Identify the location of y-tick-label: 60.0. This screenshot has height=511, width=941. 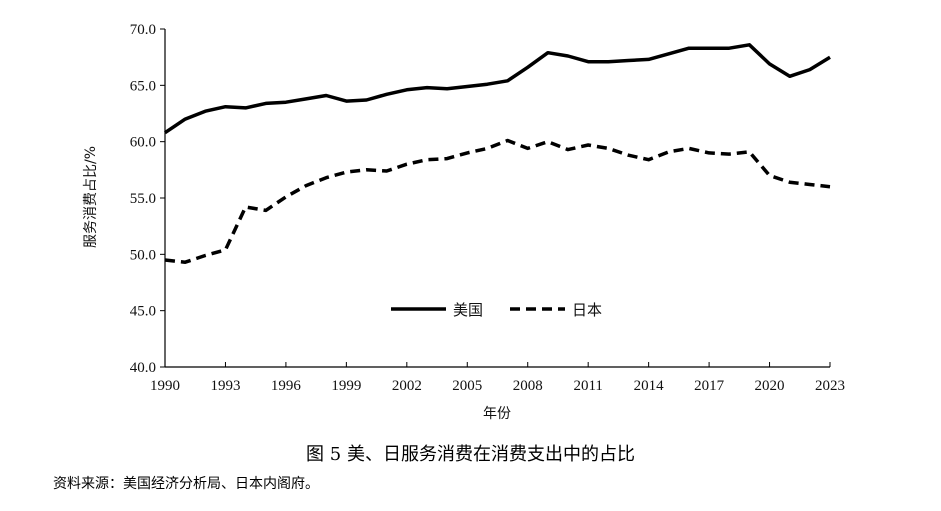
(143, 143).